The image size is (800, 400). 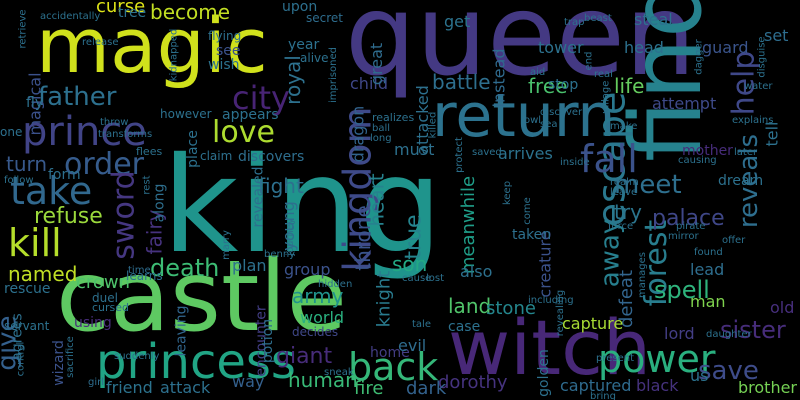 I want to click on word: sword, so click(x=124, y=215).